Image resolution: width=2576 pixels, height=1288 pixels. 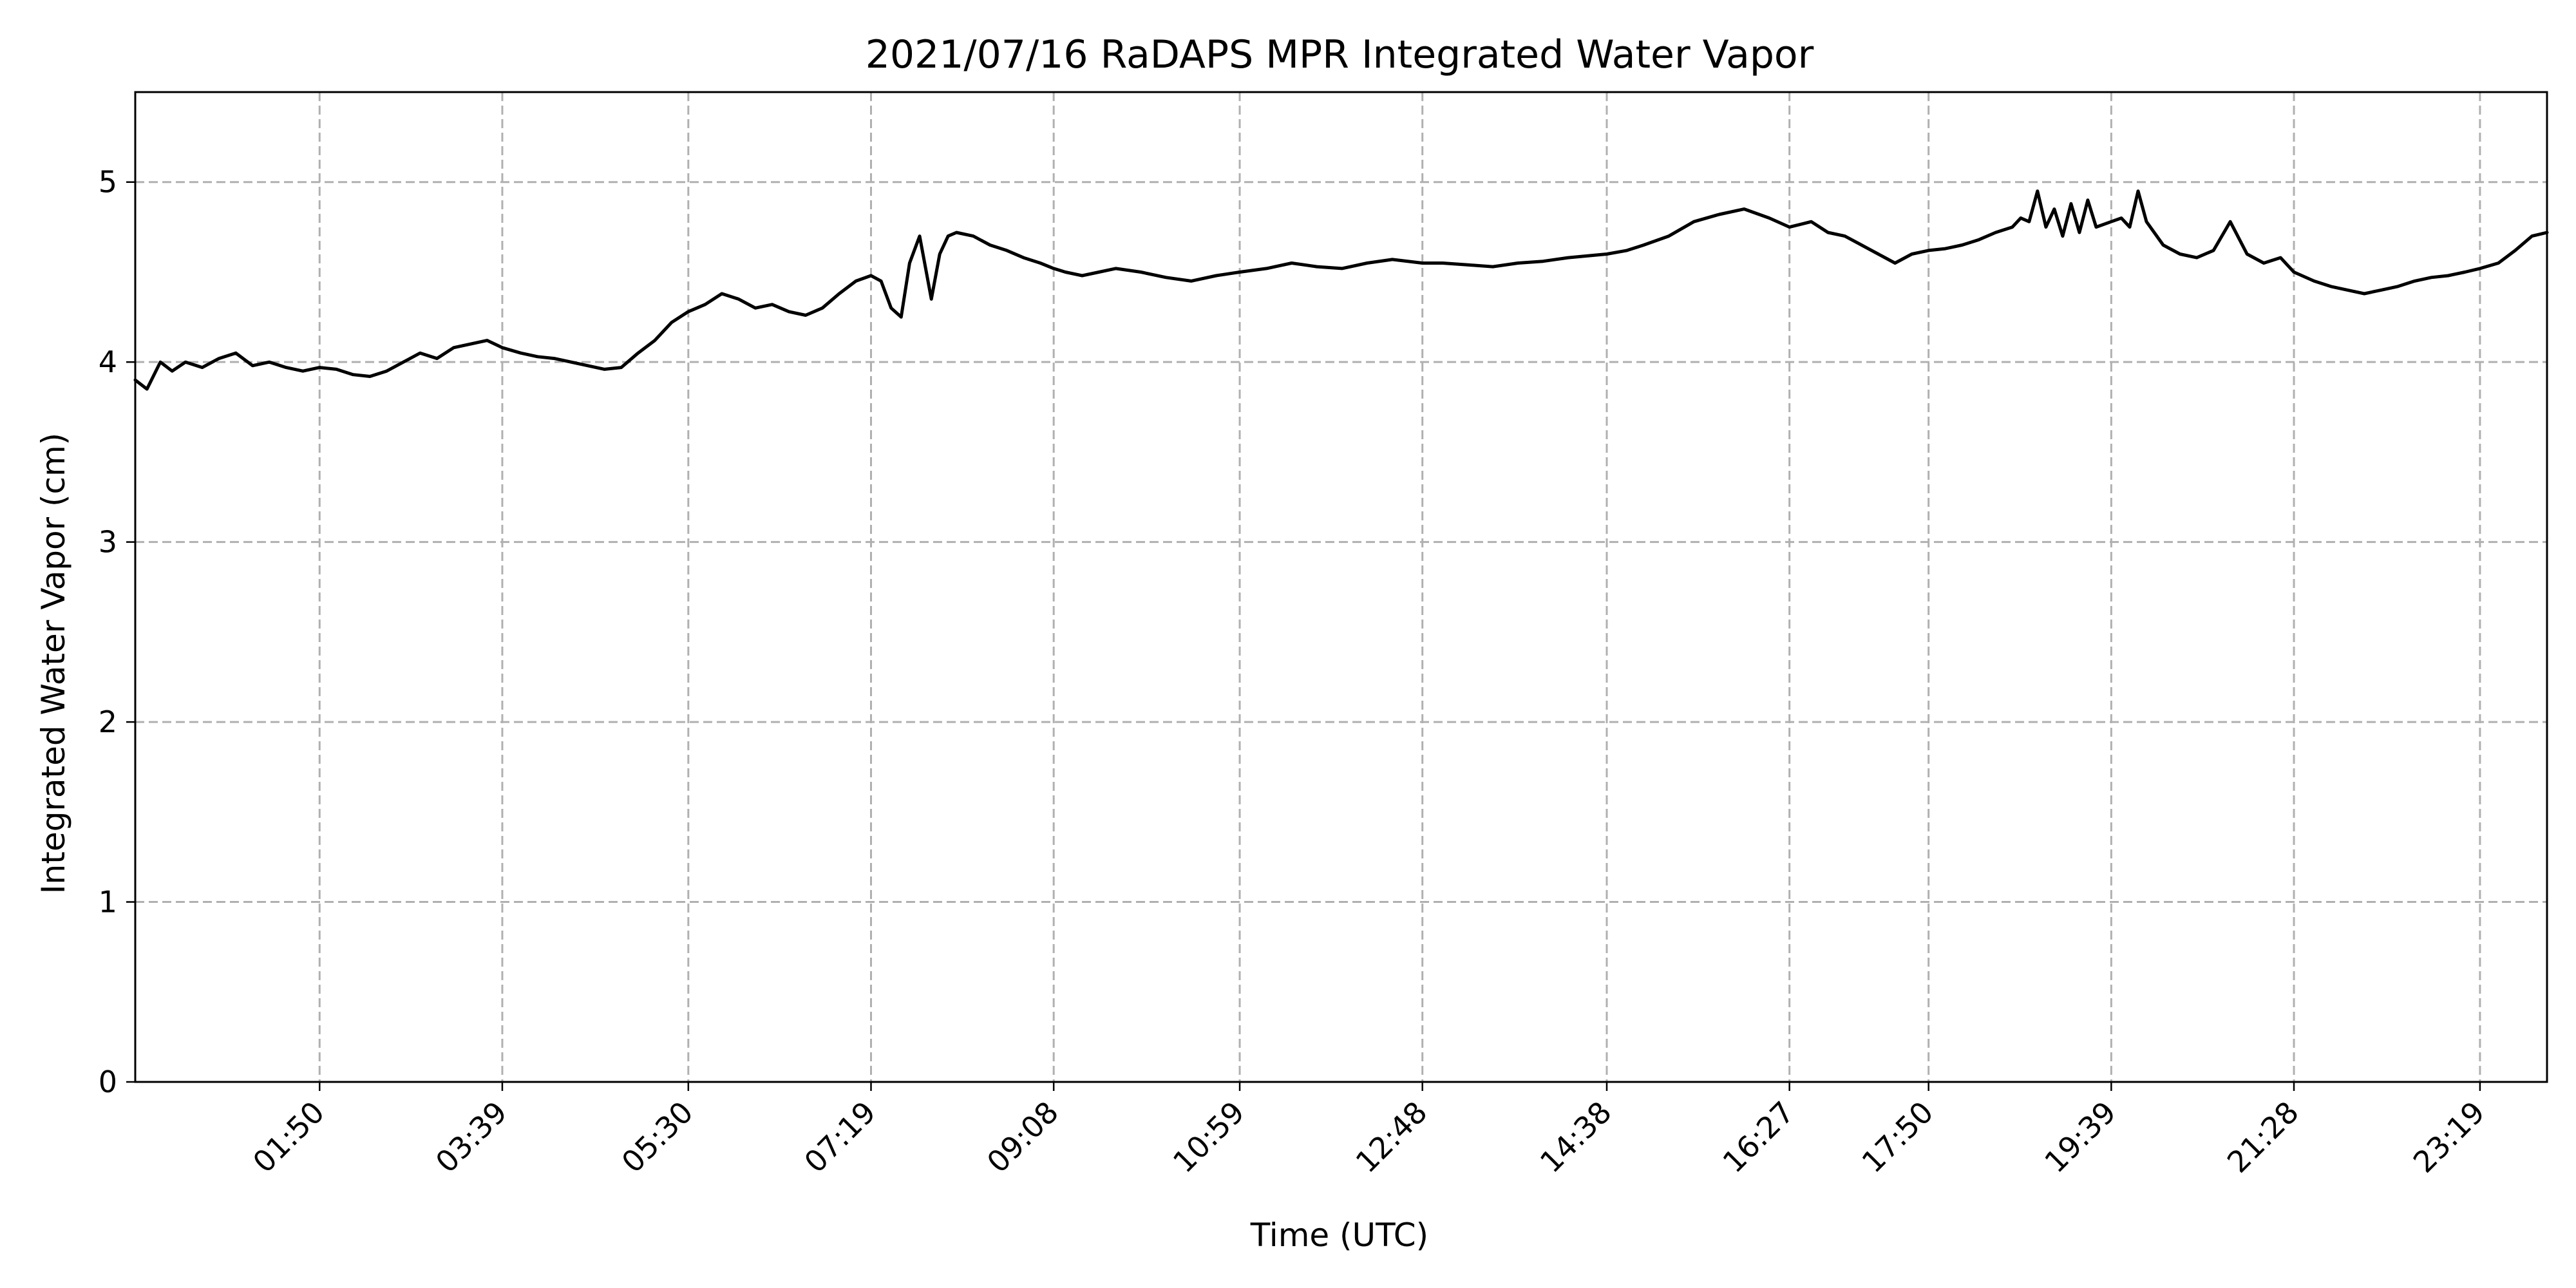 What do you see at coordinates (1339, 1235) in the screenshot?
I see `x-axis-label: Time (UTC)` at bounding box center [1339, 1235].